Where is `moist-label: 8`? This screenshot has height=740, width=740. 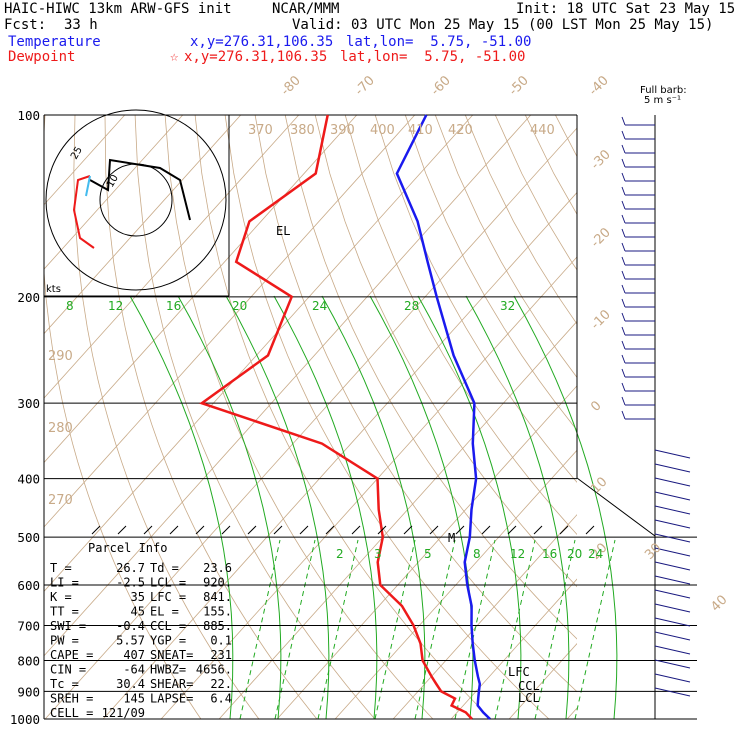 moist-label: 8 is located at coordinates (70, 306).